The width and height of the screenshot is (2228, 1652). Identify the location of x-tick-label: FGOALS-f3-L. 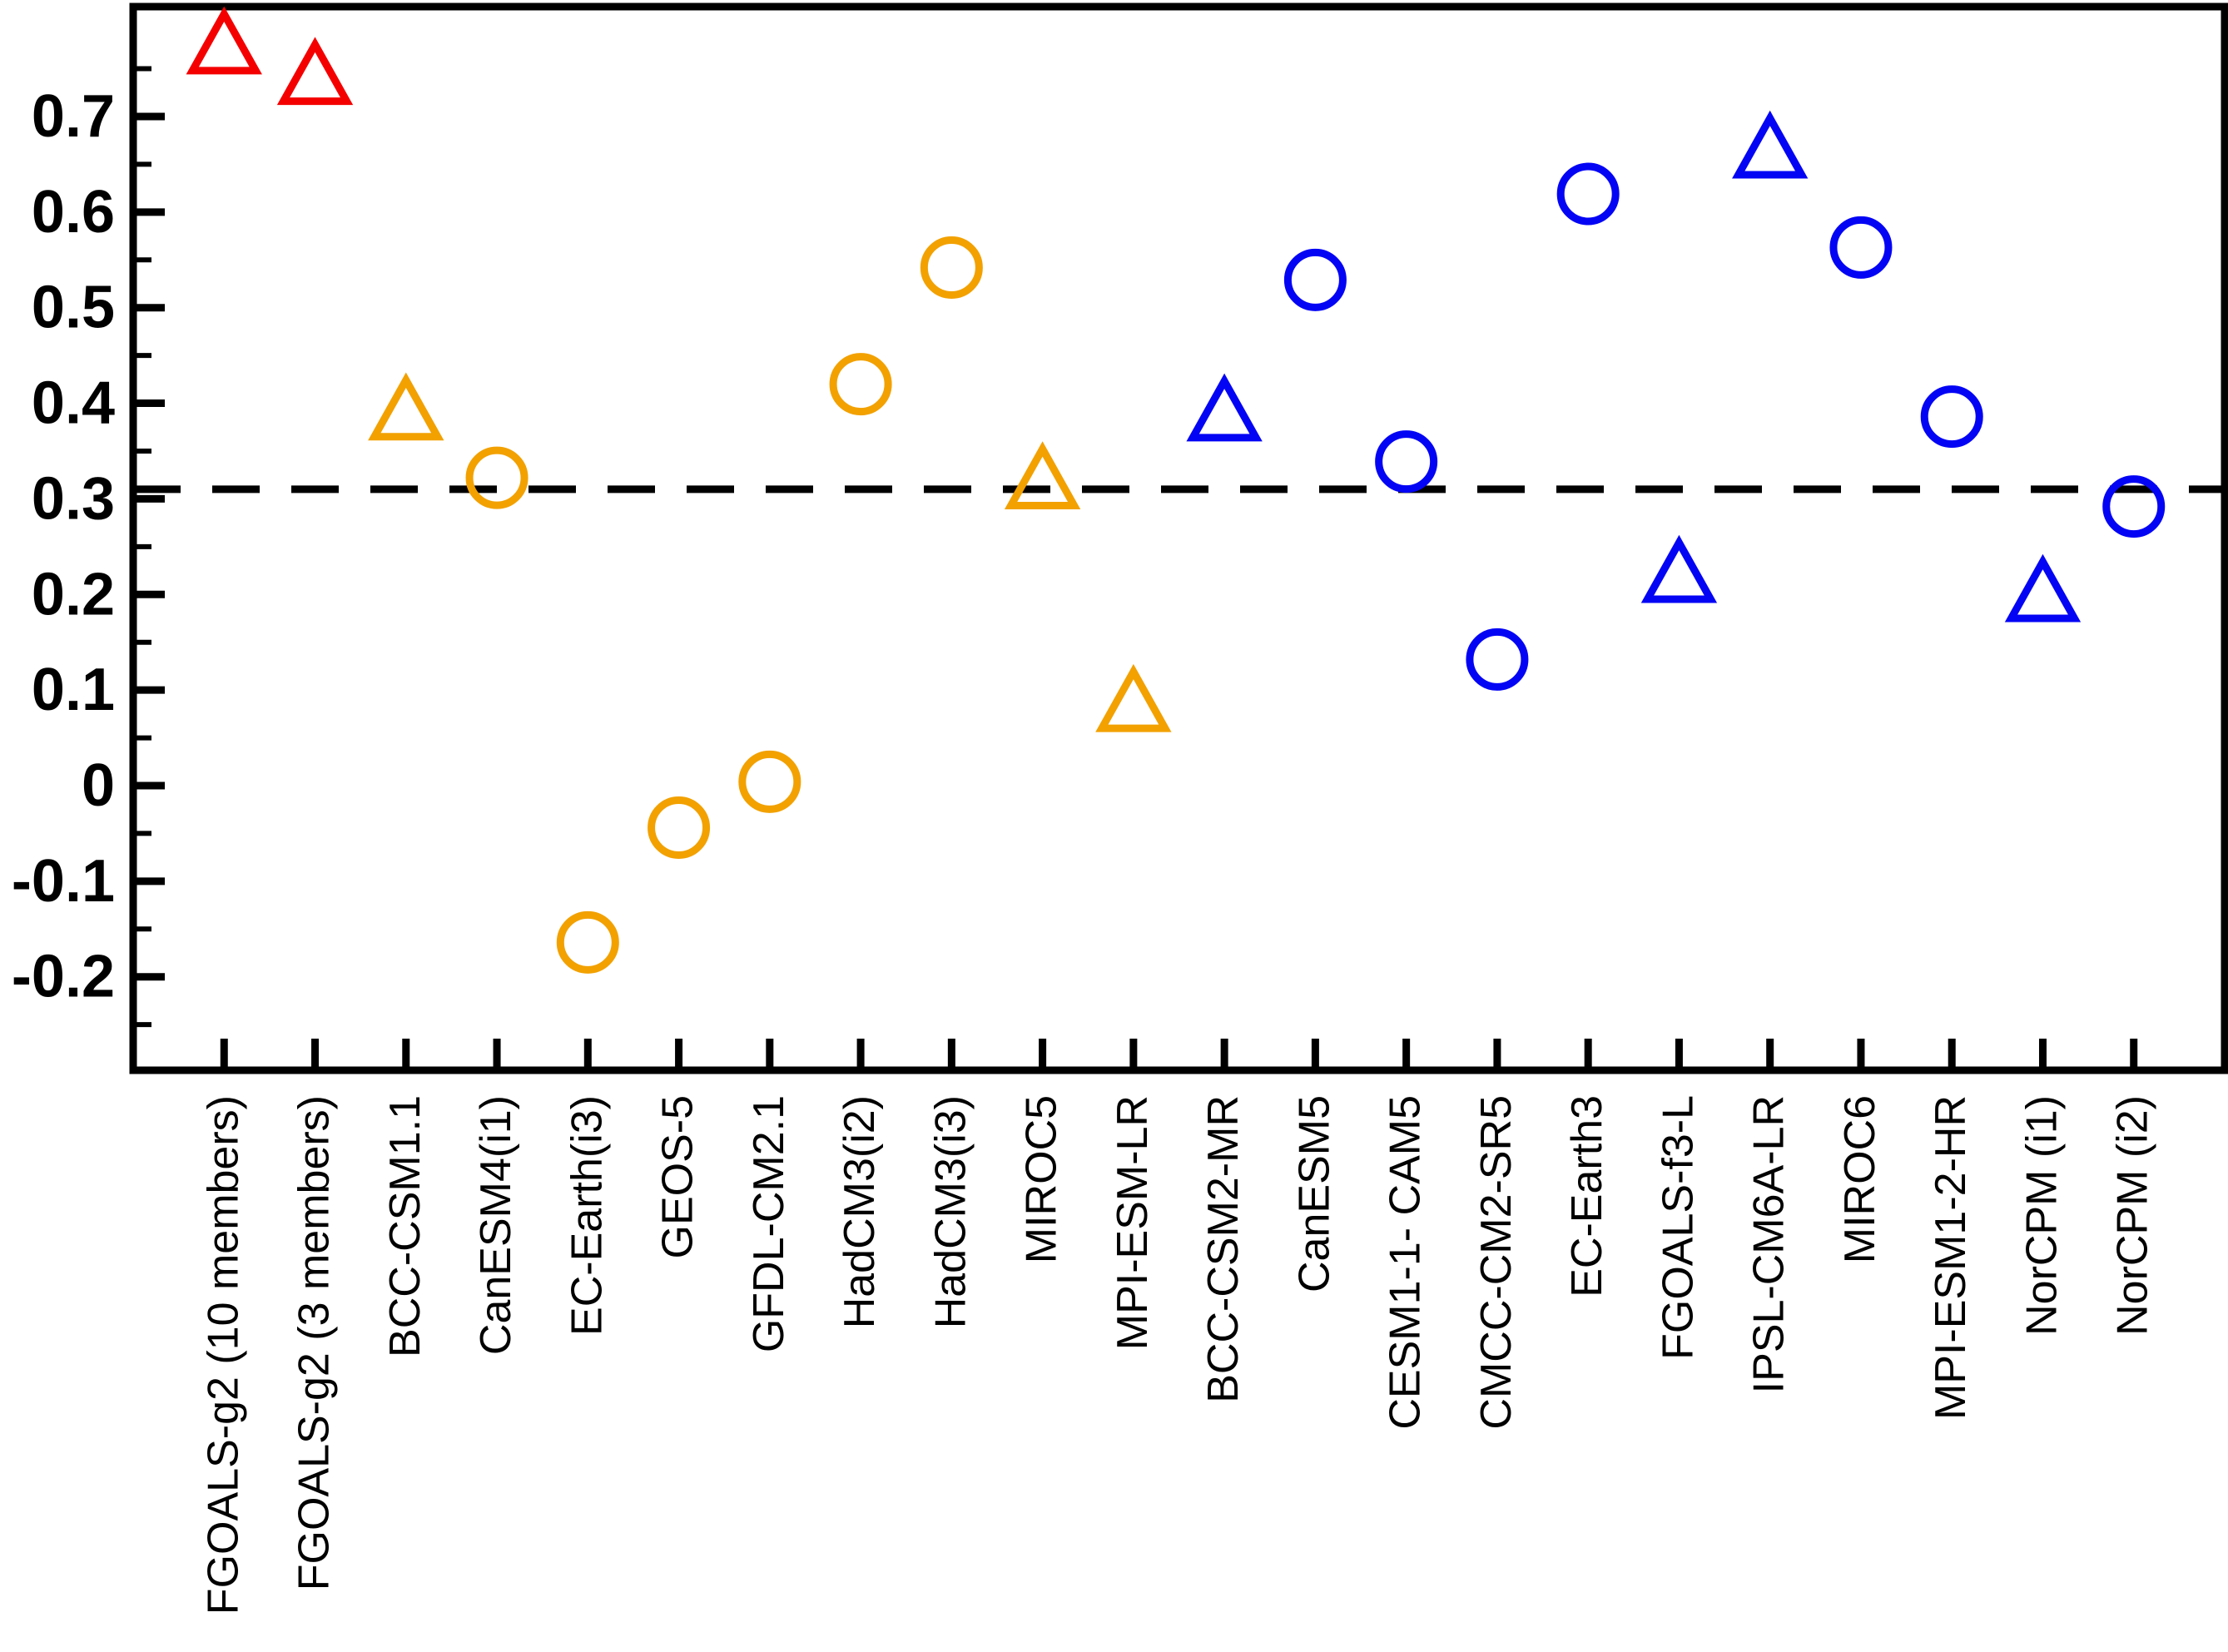
(1678, 1227).